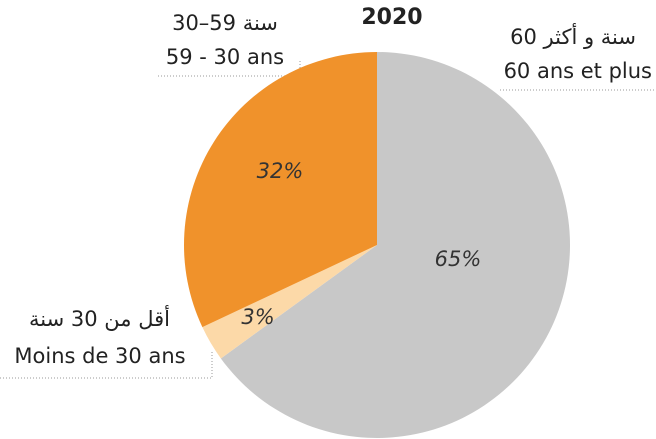 The image size is (656, 439). What do you see at coordinates (578, 71) in the screenshot?
I see `category-label: 60 ans et plus` at bounding box center [578, 71].